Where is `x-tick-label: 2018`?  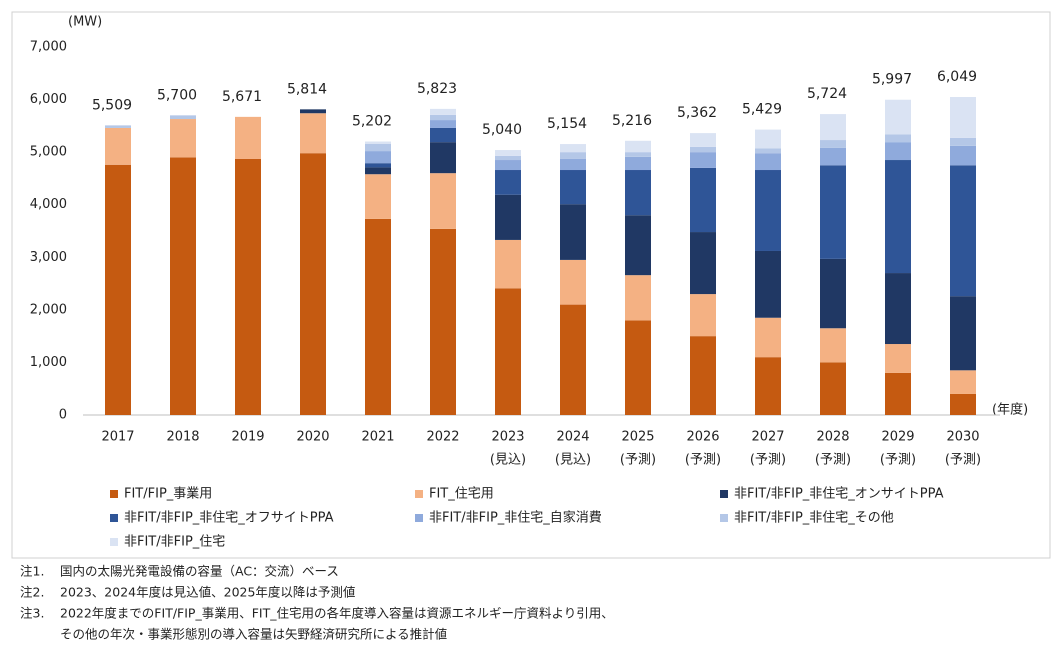
x-tick-label: 2018 is located at coordinates (182, 437).